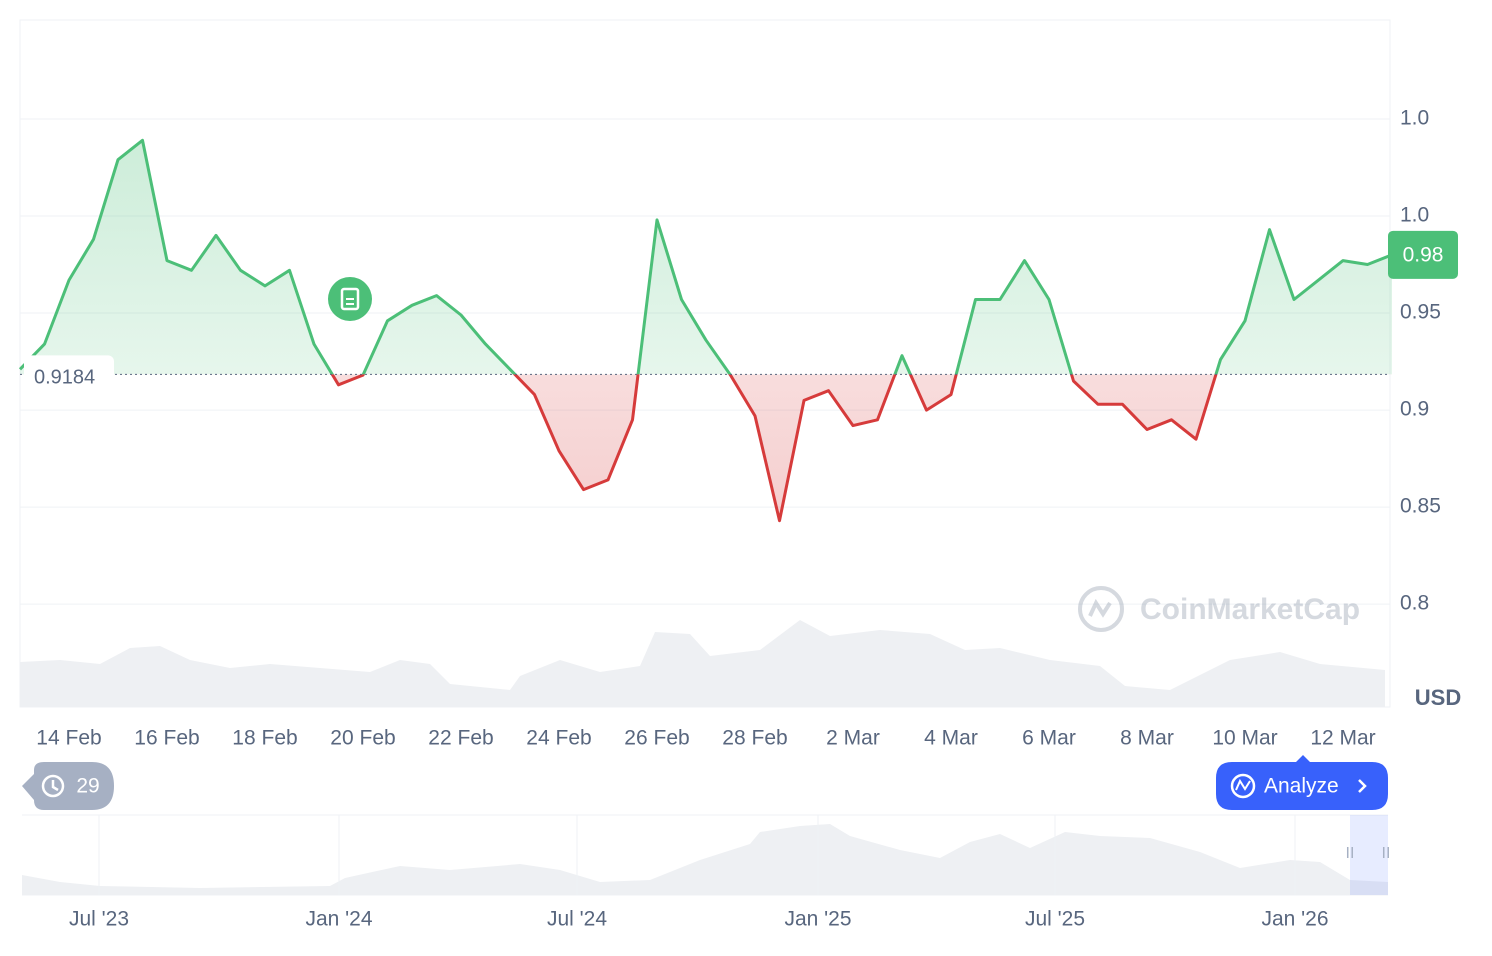 The width and height of the screenshot is (1492, 956). I want to click on analyze-button: Analyze, so click(1302, 782).